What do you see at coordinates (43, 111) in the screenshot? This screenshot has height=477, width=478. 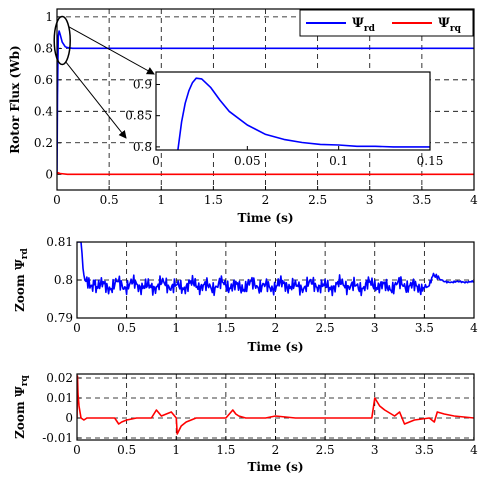 I see `y-tick-label: 0.4` at bounding box center [43, 111].